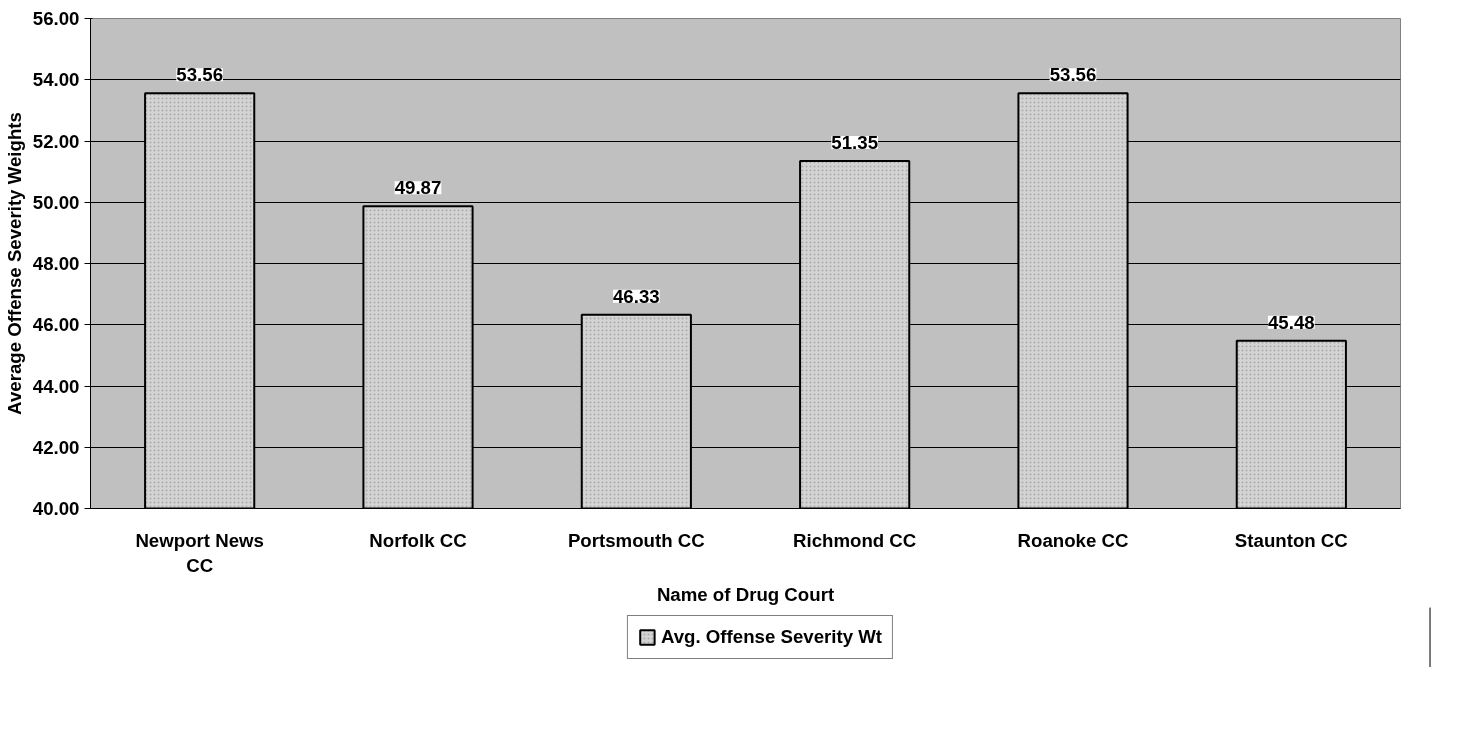 The width and height of the screenshot is (1465, 749). Describe the element at coordinates (1291, 322) in the screenshot. I see `data-label: 45.48` at that location.